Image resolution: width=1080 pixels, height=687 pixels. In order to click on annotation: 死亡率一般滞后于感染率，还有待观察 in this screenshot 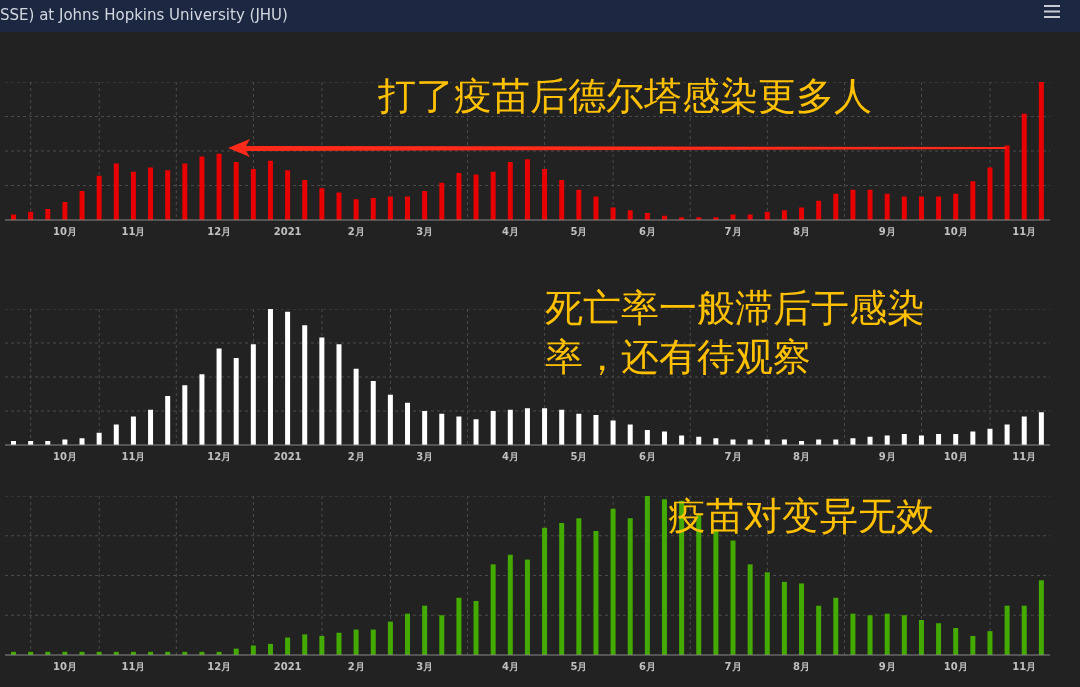, I will do `click(735, 333)`.